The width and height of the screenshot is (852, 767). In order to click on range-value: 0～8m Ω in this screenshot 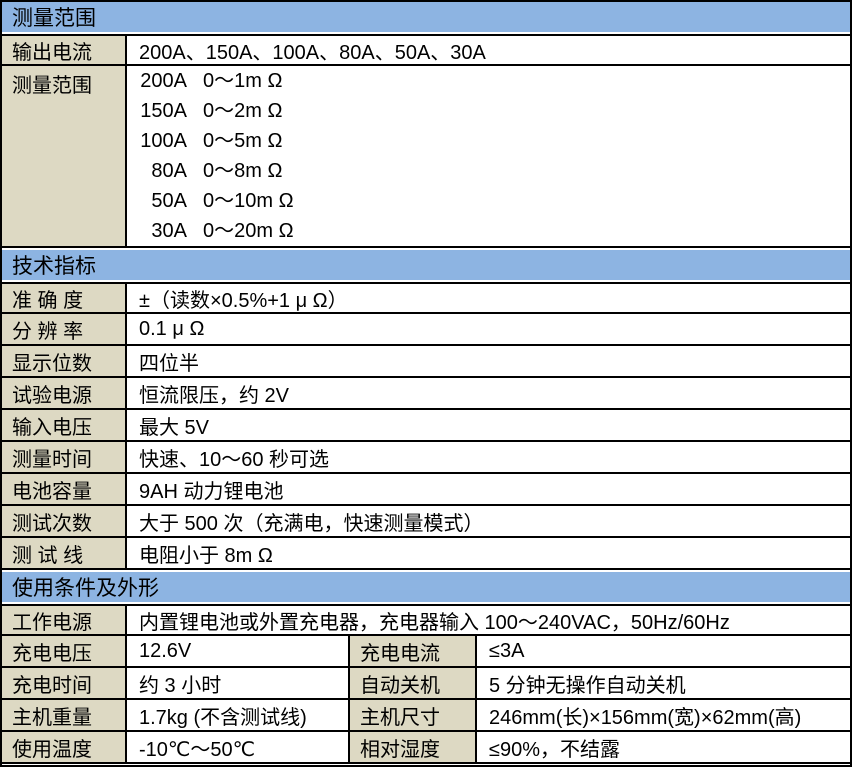, I will do `click(243, 171)`.